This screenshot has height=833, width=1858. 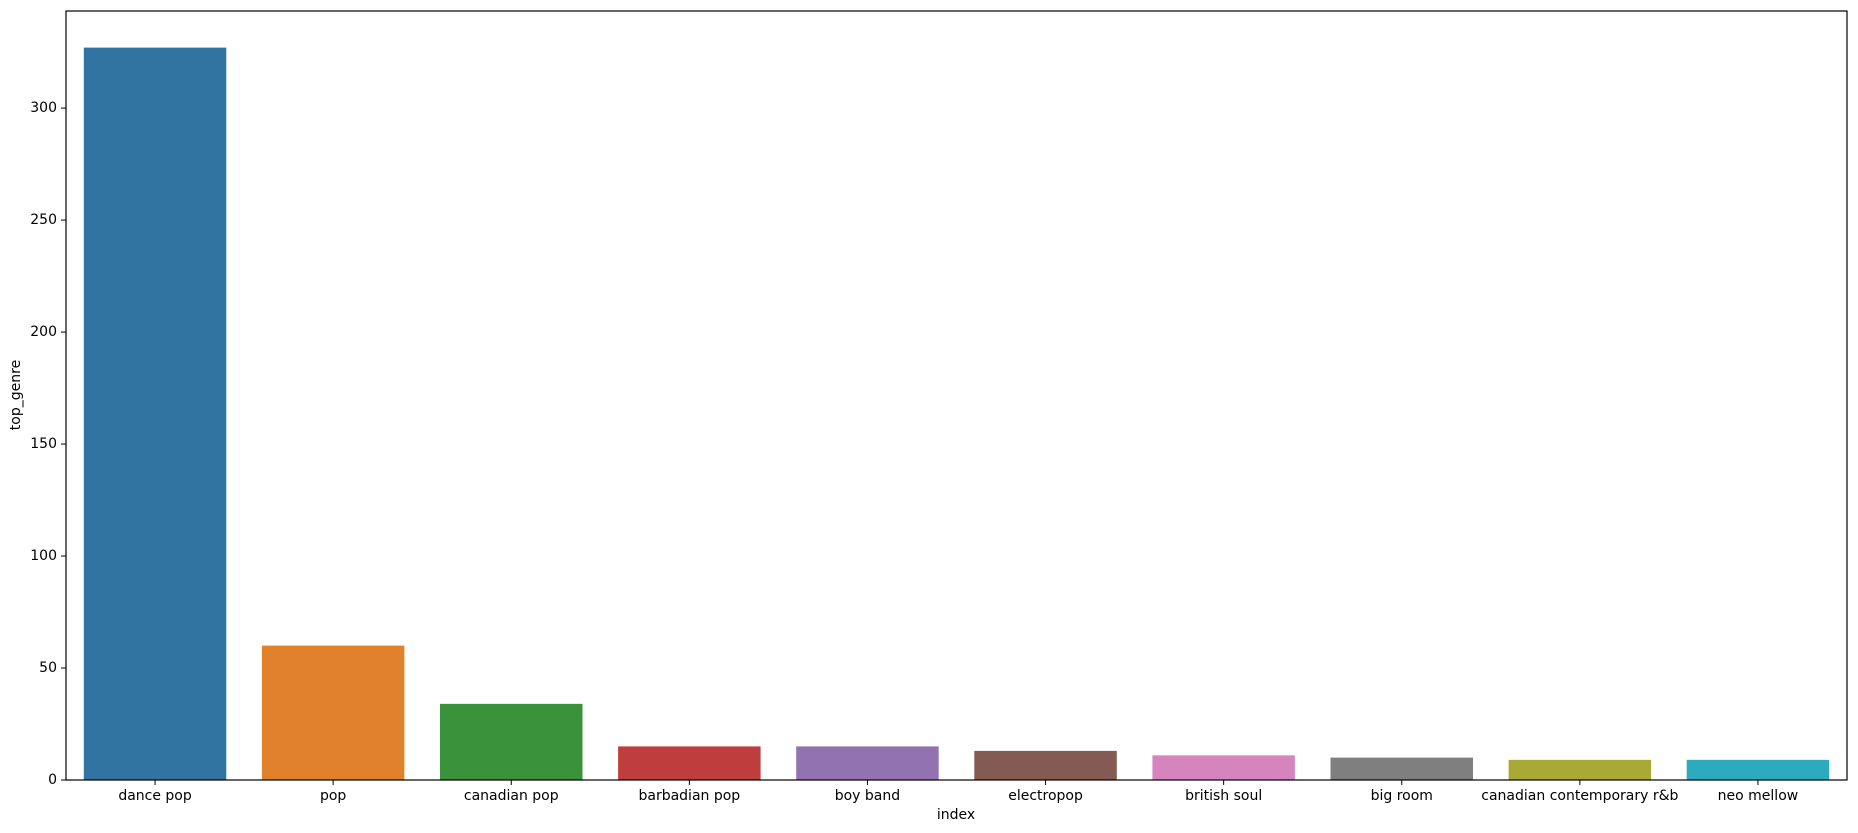 I want to click on x-tick-label: boy band, so click(x=867, y=796).